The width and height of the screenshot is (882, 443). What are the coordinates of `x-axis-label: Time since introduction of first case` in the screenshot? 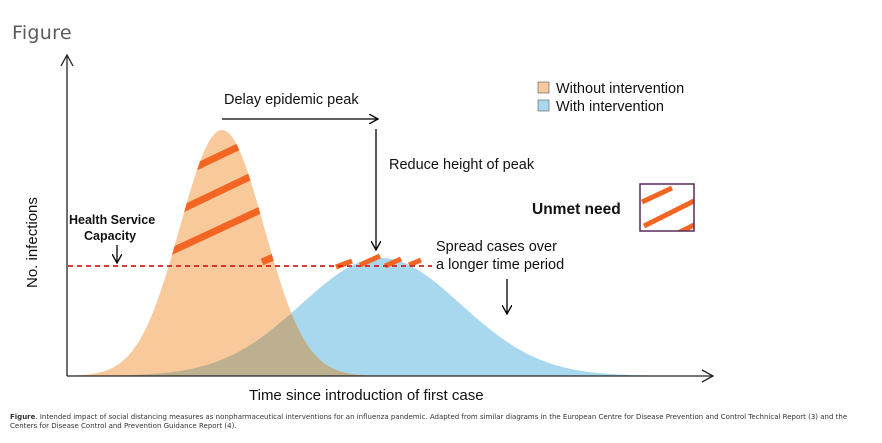 It's located at (366, 395).